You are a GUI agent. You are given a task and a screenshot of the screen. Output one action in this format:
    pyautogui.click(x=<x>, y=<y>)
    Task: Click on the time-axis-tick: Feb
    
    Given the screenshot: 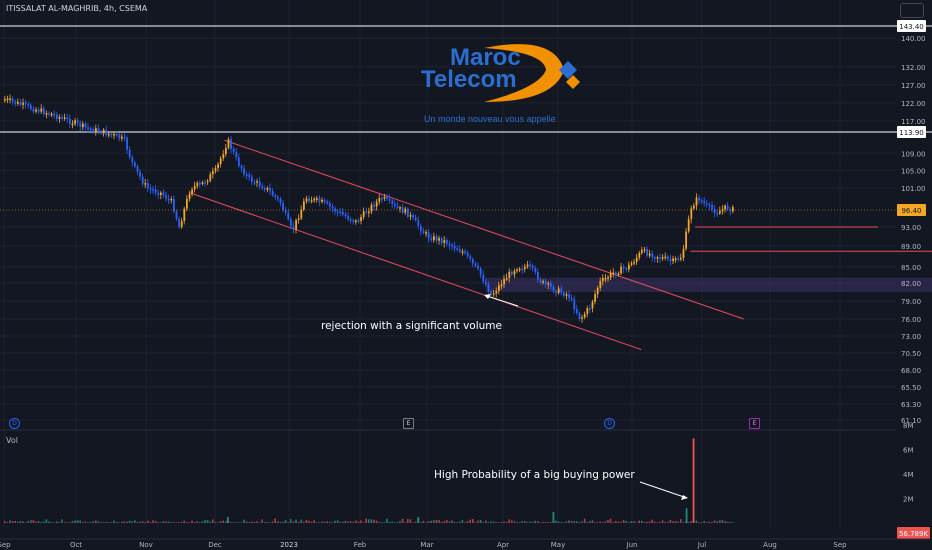 What is the action you would take?
    pyautogui.click(x=360, y=545)
    